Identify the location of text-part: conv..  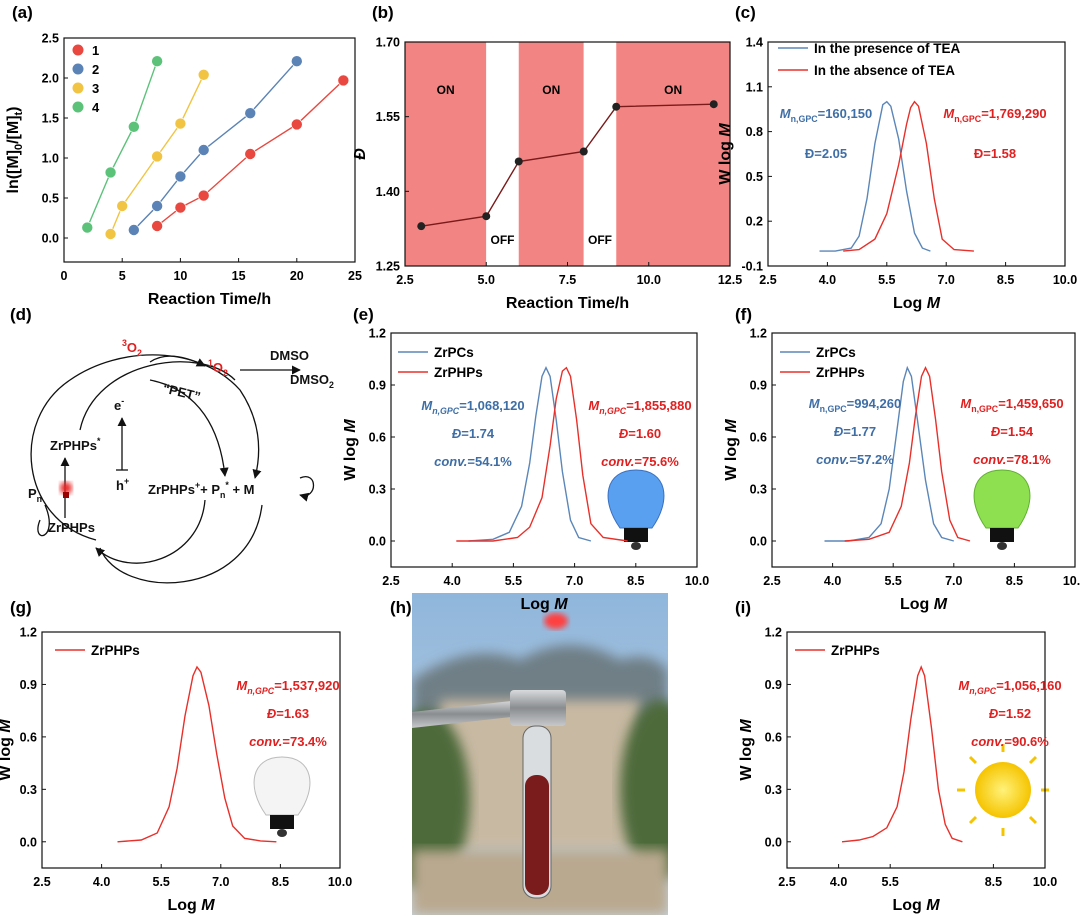
(832, 459).